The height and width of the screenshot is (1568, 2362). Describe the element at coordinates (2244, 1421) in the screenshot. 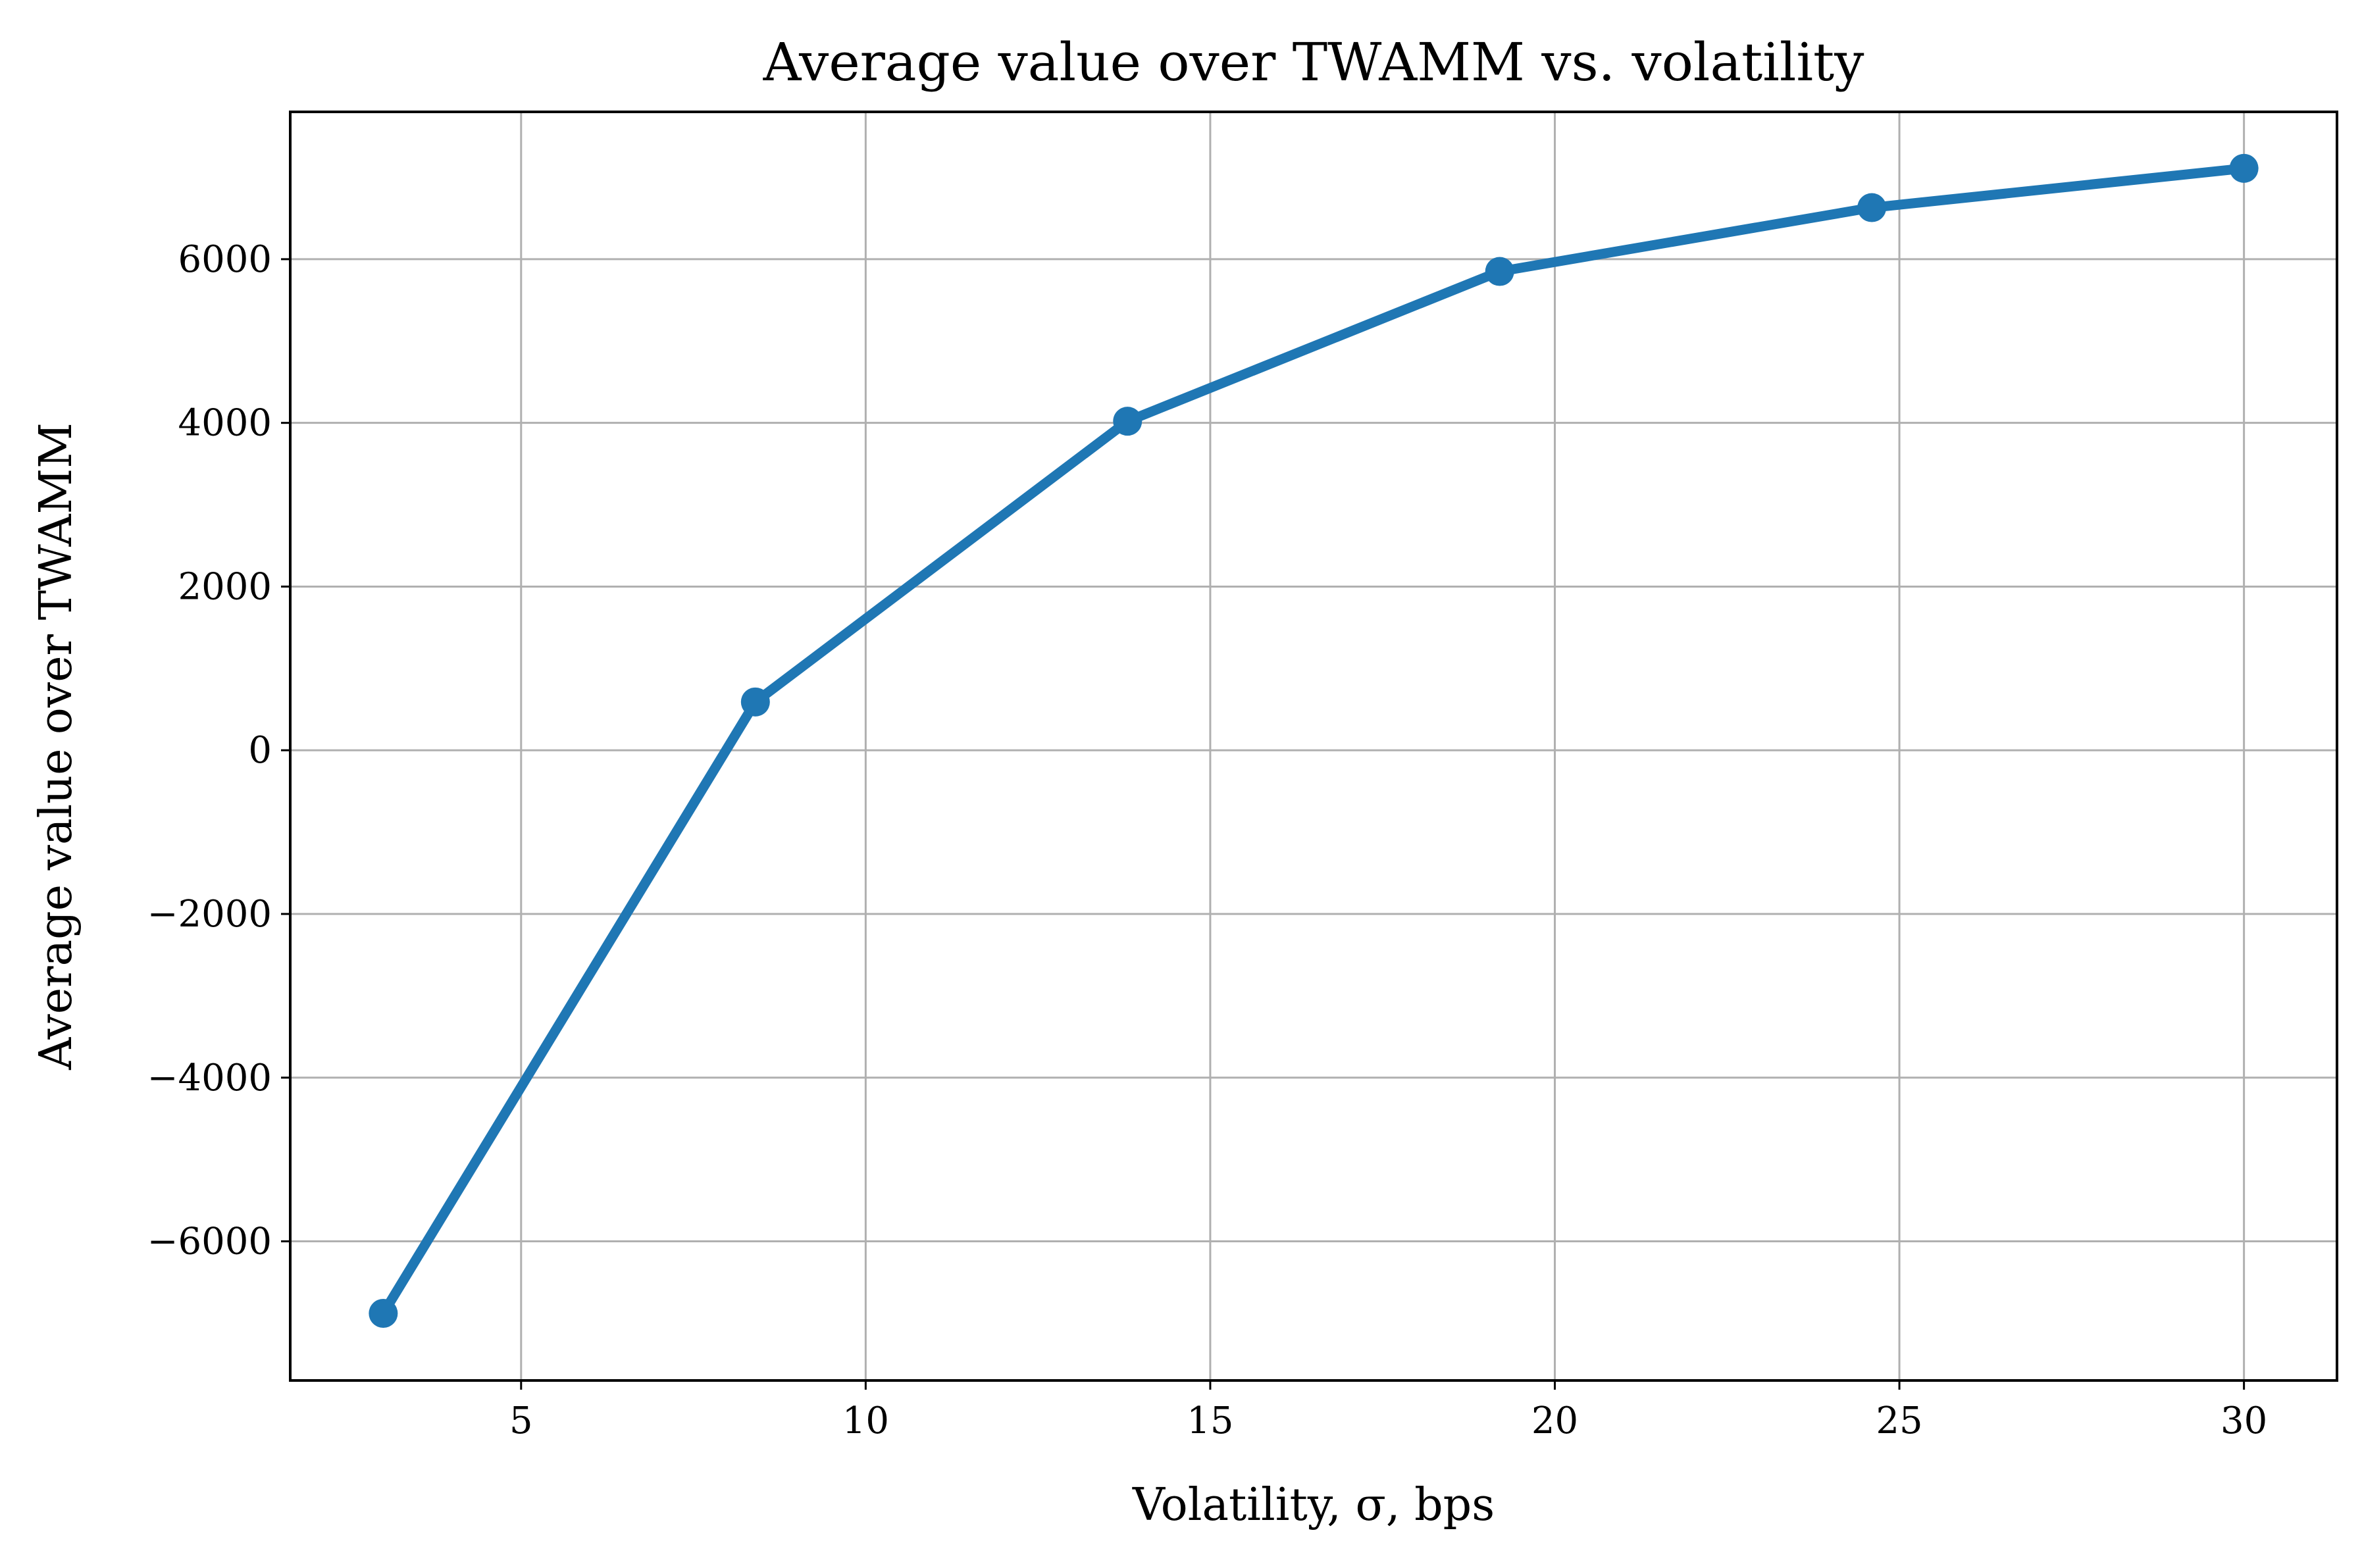

I see `x-tick-label: 30` at that location.